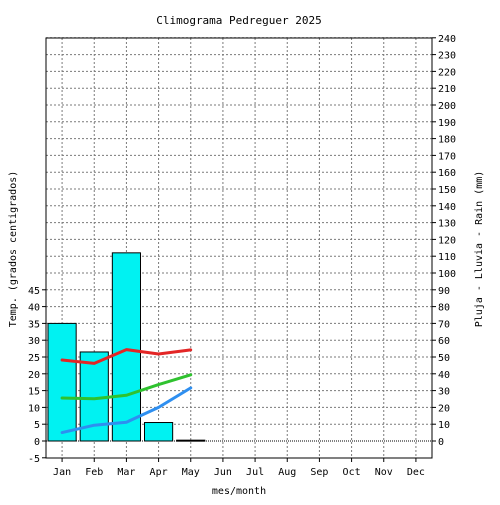 Image resolution: width=500 pixels, height=505 pixels. What do you see at coordinates (384, 472) in the screenshot?
I see `x-tick-label: Nov` at bounding box center [384, 472].